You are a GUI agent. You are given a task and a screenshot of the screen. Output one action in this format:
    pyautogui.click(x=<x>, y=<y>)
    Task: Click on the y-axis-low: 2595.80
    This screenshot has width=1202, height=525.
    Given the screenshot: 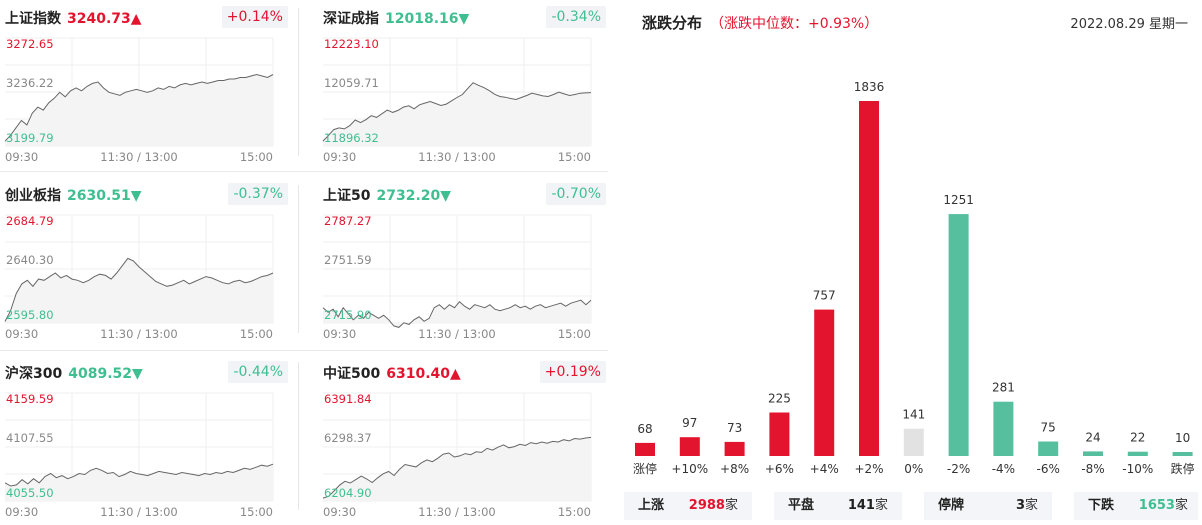 What is the action you would take?
    pyautogui.click(x=30, y=315)
    